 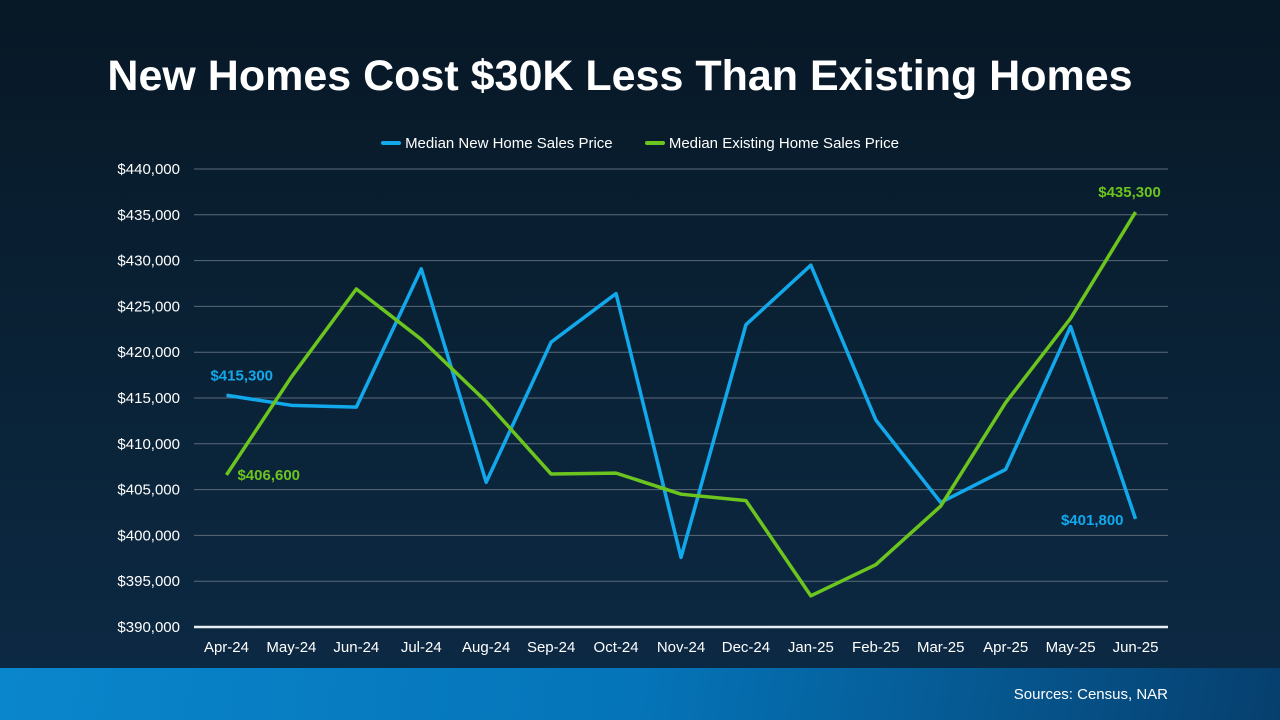 What do you see at coordinates (391, 143) in the screenshot?
I see `legend-swatch-new` at bounding box center [391, 143].